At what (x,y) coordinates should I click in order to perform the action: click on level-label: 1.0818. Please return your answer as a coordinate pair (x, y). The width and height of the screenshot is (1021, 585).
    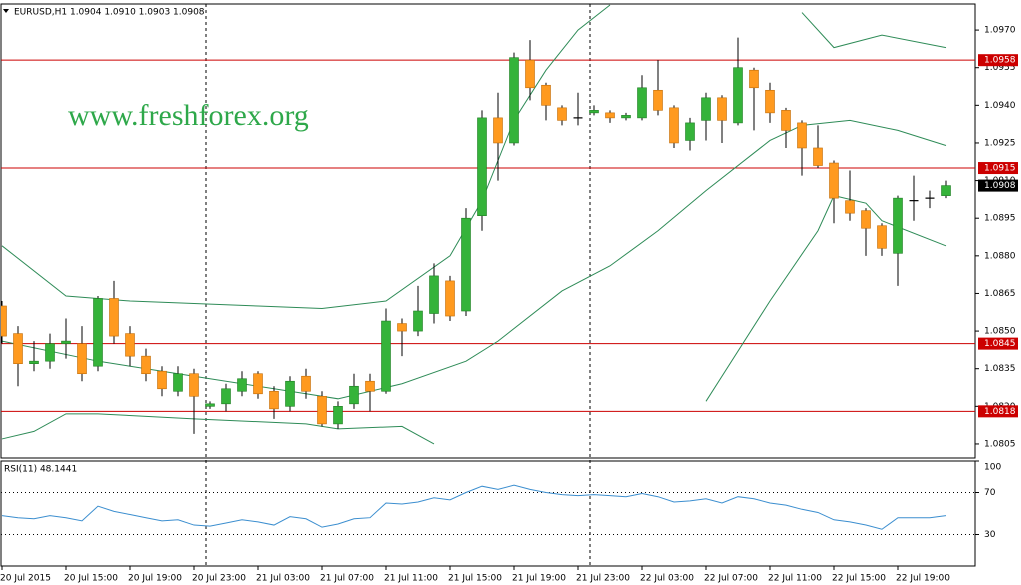
    Looking at the image, I should click on (1000, 412).